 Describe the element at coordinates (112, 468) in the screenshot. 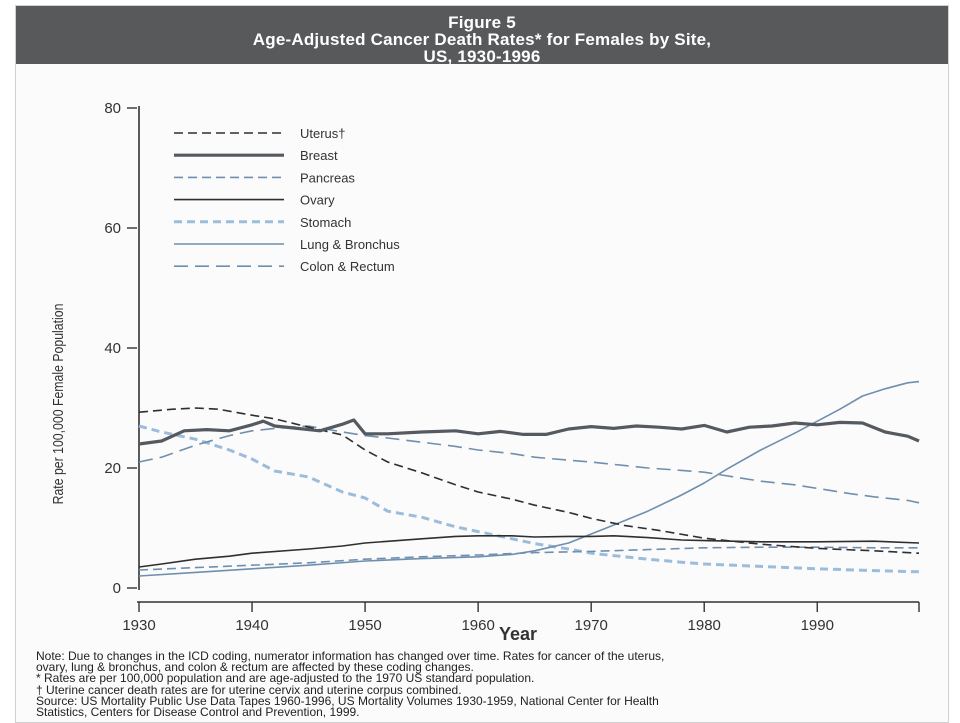

I see `y-tick-label: 20` at that location.